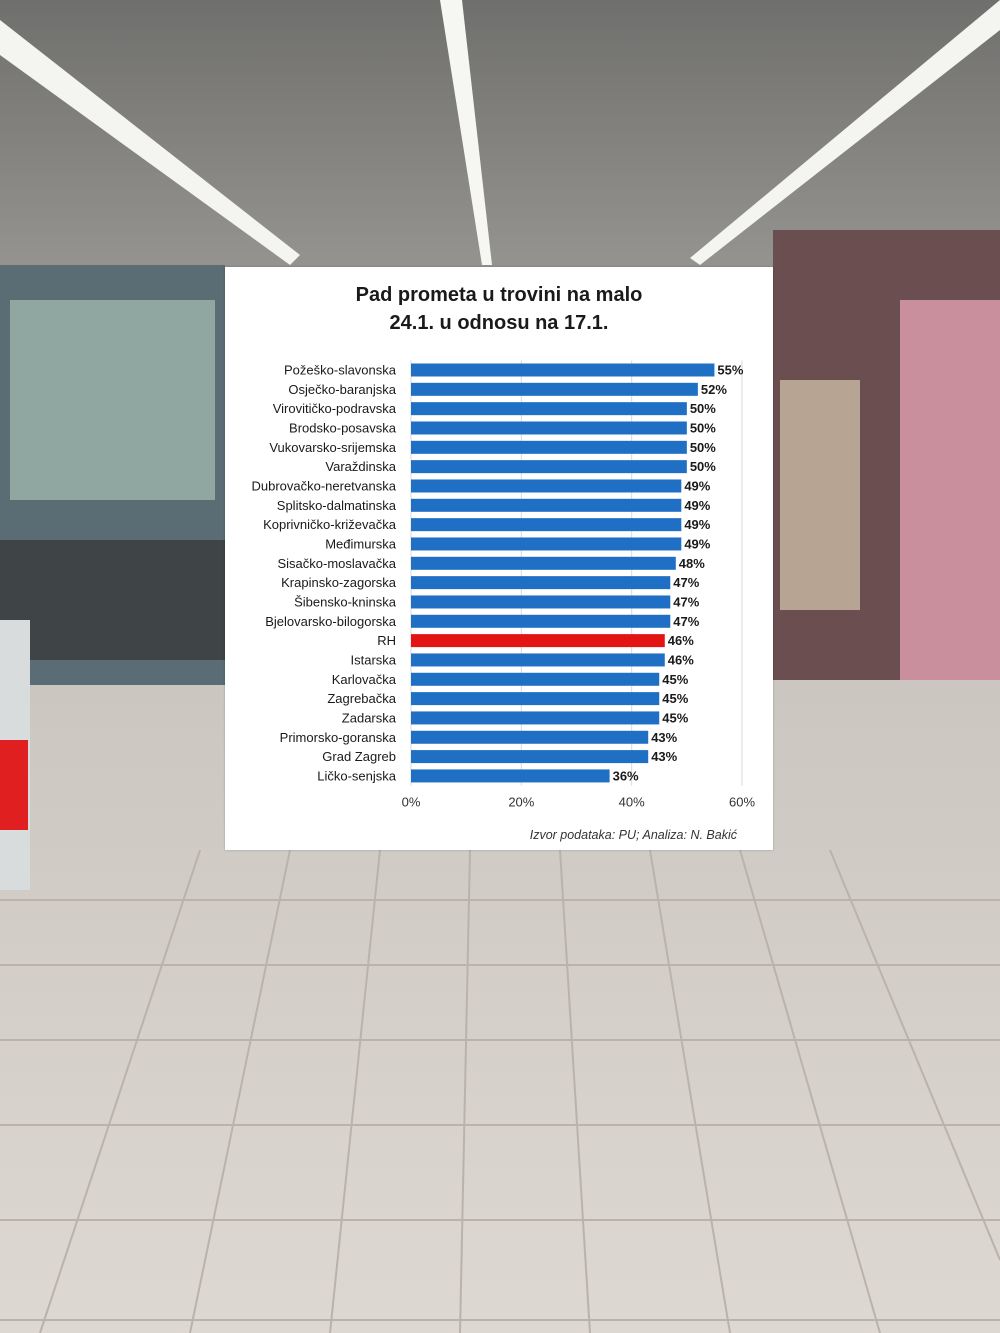 Image resolution: width=1000 pixels, height=1333 pixels. Describe the element at coordinates (730, 370) in the screenshot. I see `value-label: 55%` at that location.